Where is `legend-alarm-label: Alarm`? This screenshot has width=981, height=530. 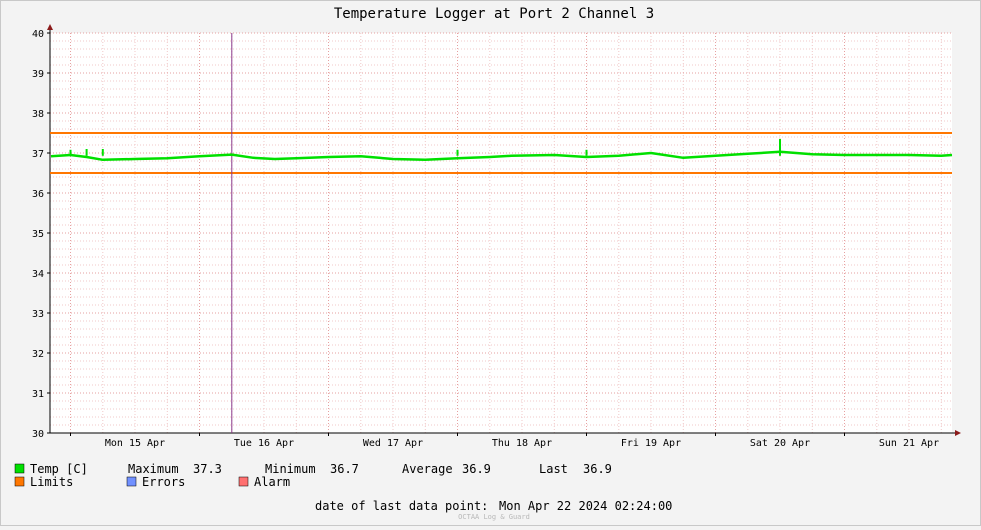
legend-alarm-label: Alarm is located at coordinates (272, 482).